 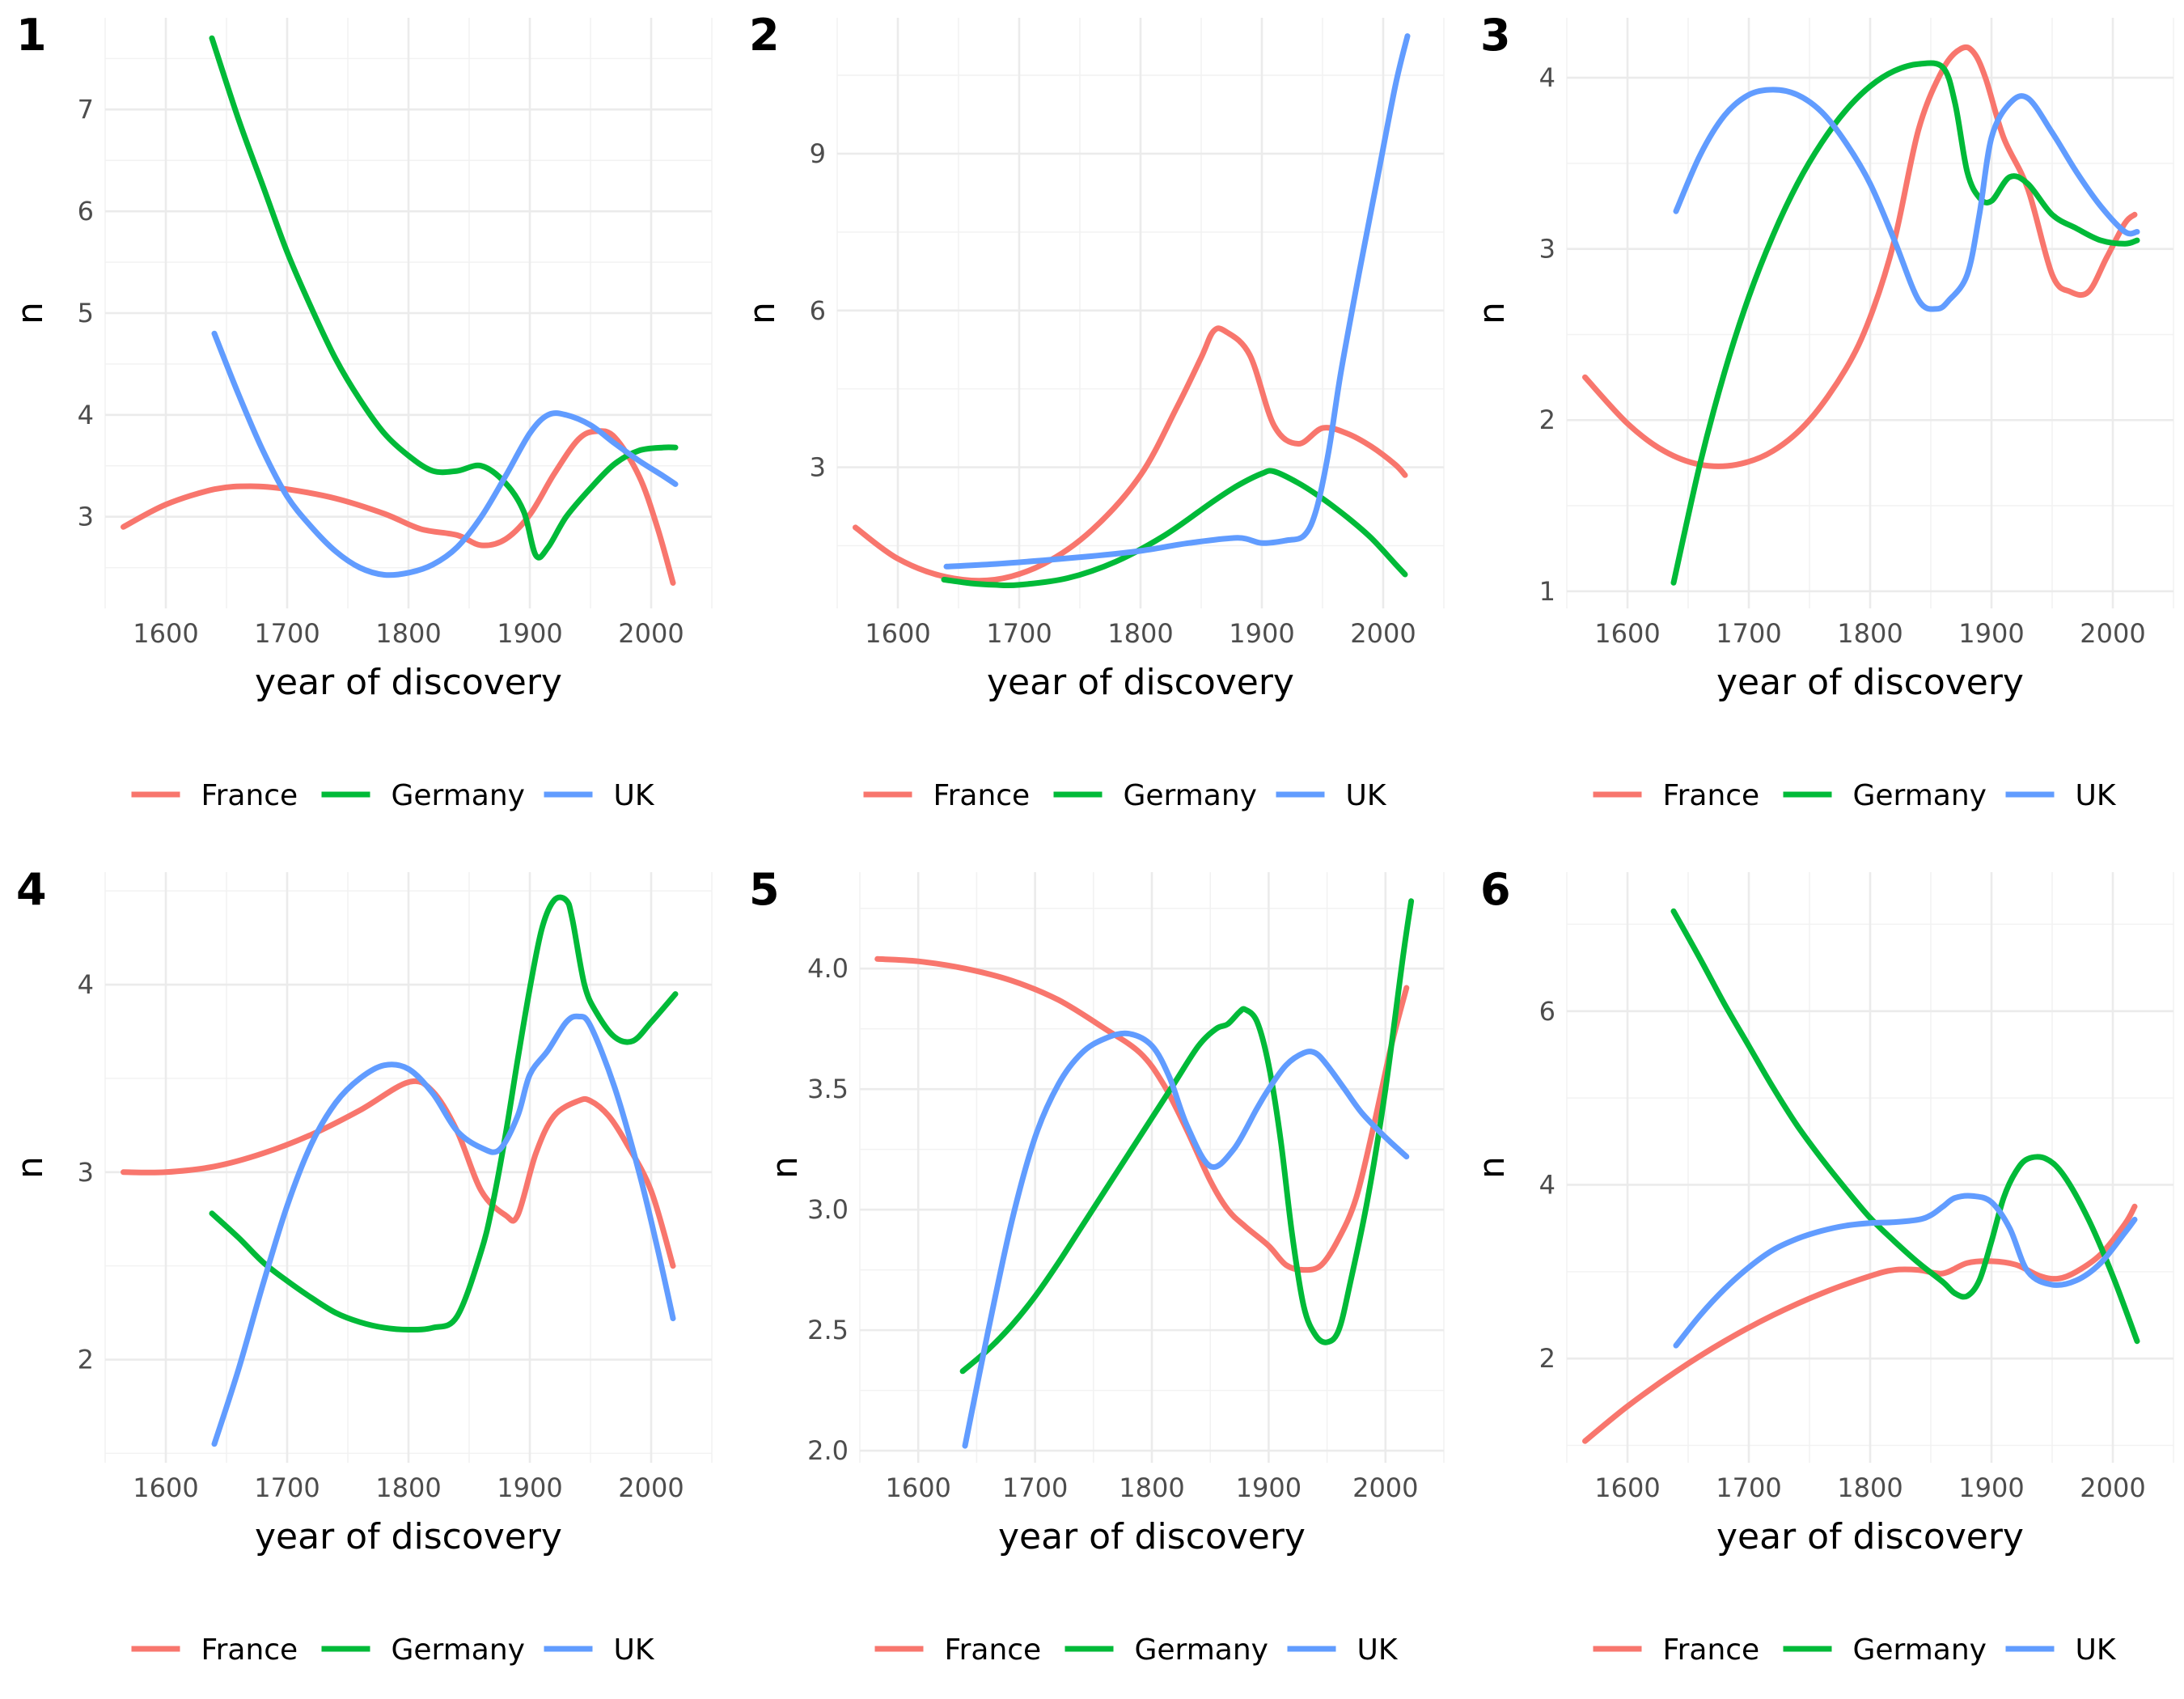 What do you see at coordinates (86, 110) in the screenshot?
I see `y-tick-label: 7` at bounding box center [86, 110].